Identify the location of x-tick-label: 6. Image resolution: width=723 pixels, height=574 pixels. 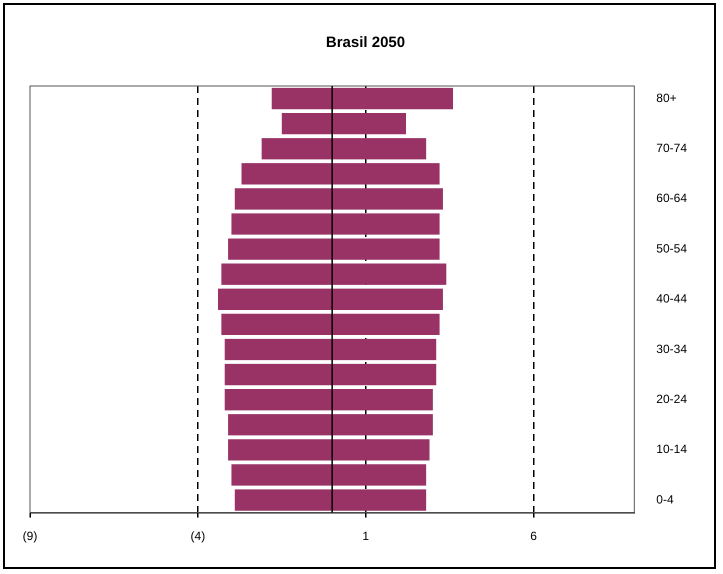
(534, 536).